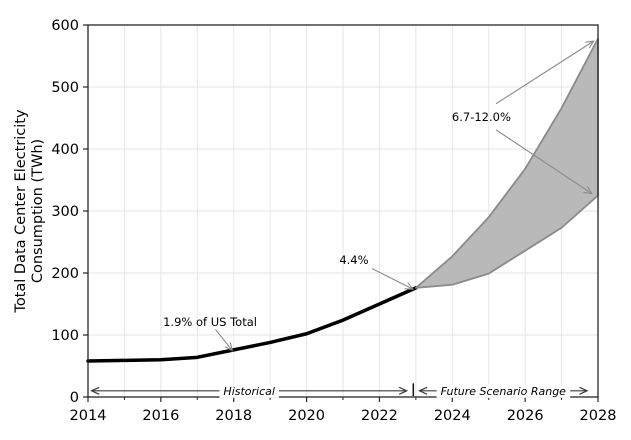 This screenshot has width=631, height=440. Describe the element at coordinates (353, 260) in the screenshot. I see `annotation-text: 4.4%` at that location.